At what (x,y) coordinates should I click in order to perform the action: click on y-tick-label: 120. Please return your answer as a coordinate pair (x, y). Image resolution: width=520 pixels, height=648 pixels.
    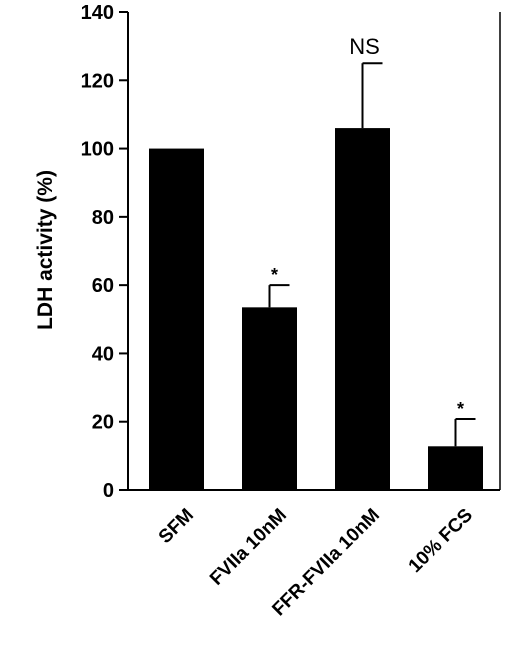
    Looking at the image, I should click on (97, 81).